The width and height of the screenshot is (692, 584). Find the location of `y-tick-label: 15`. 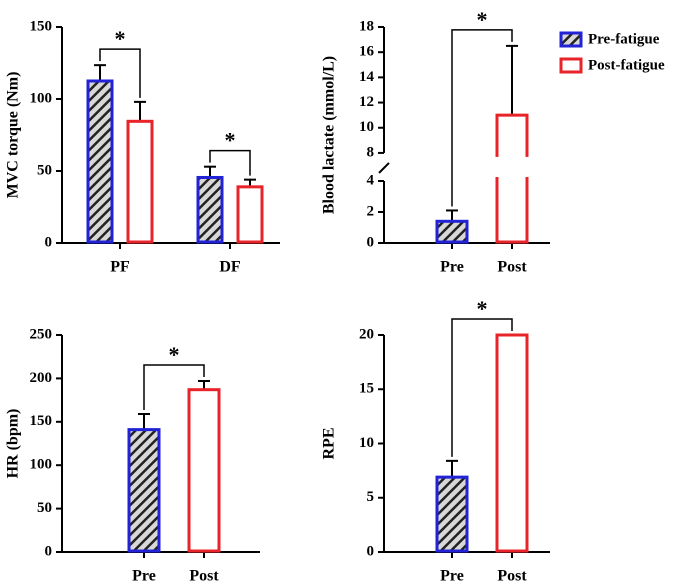

y-tick-label: 15 is located at coordinates (366, 389).